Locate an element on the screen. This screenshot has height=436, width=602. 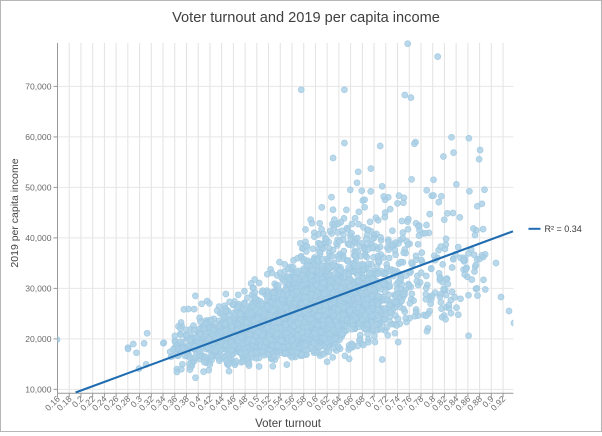
svg-text: Voter turnout is located at coordinates (288, 424).